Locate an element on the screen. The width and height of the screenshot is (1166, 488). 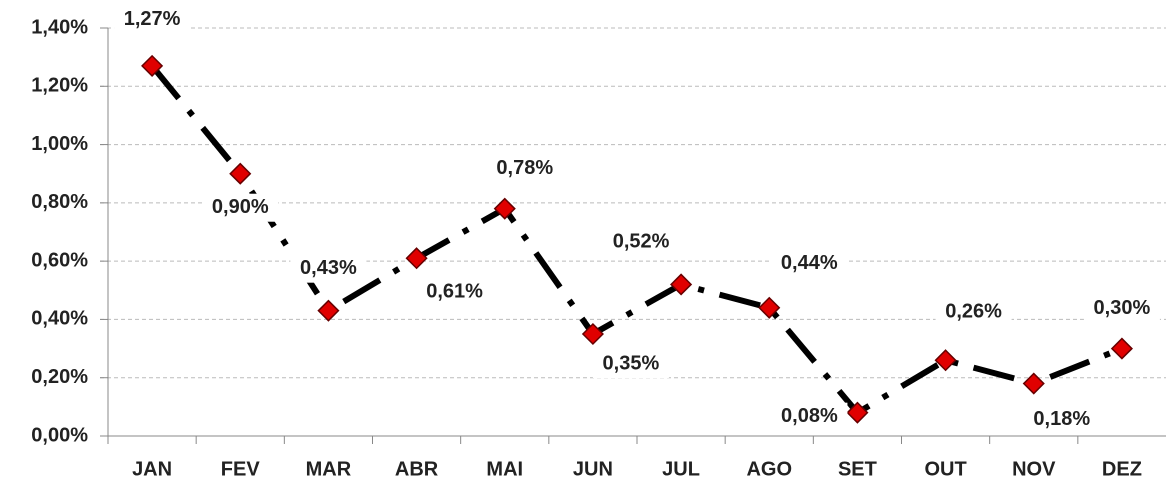
data-label: 0,44% is located at coordinates (809, 263).